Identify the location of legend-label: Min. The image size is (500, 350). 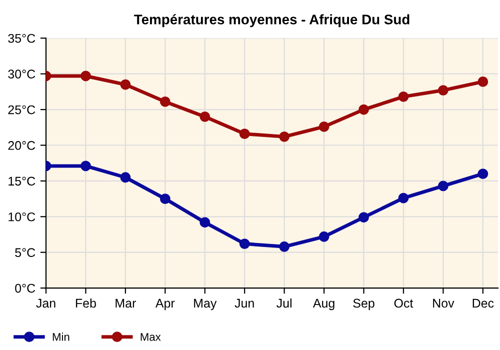
(61, 336).